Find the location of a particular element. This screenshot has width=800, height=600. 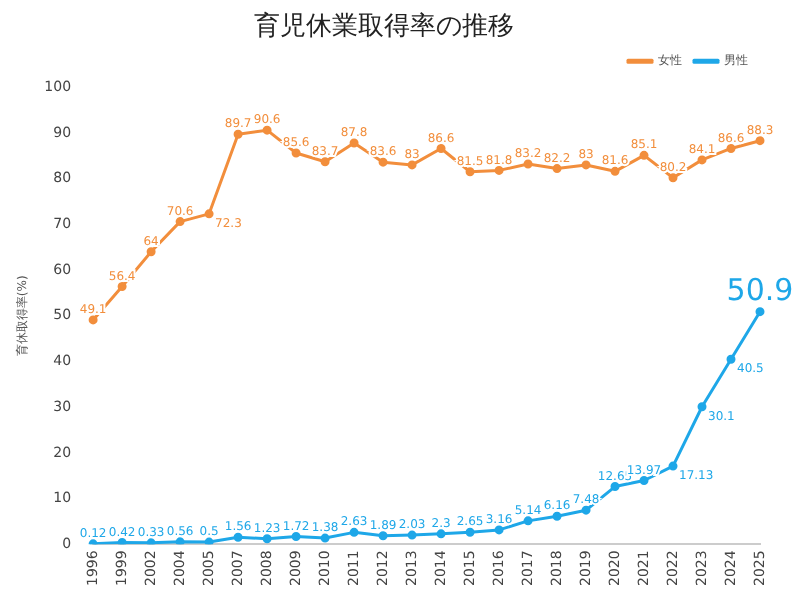

data-label: 50.9 is located at coordinates (760, 290).